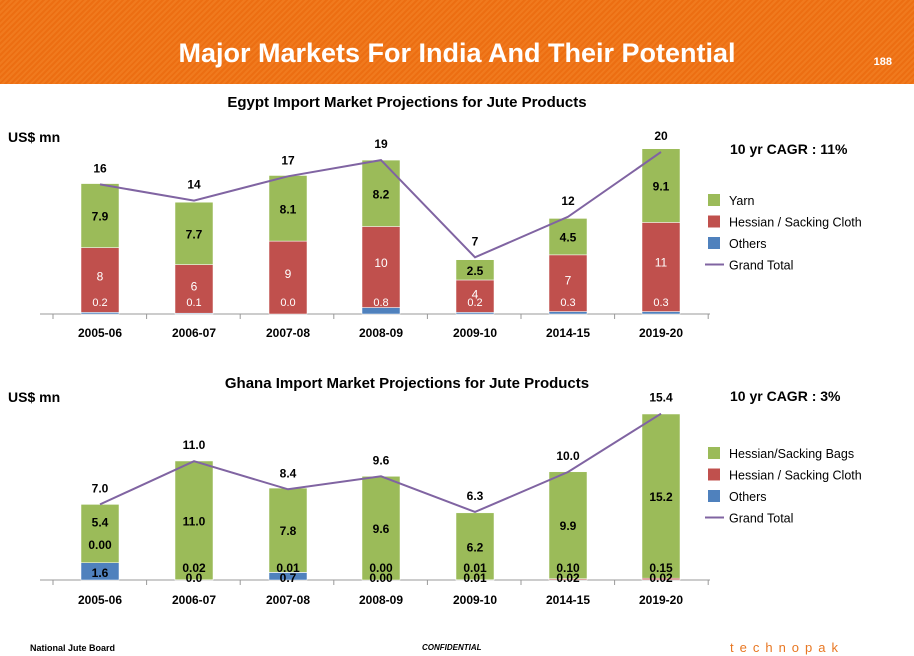 This screenshot has width=914, height=656. I want to click on data-label-yarn: 2.5, so click(475, 271).